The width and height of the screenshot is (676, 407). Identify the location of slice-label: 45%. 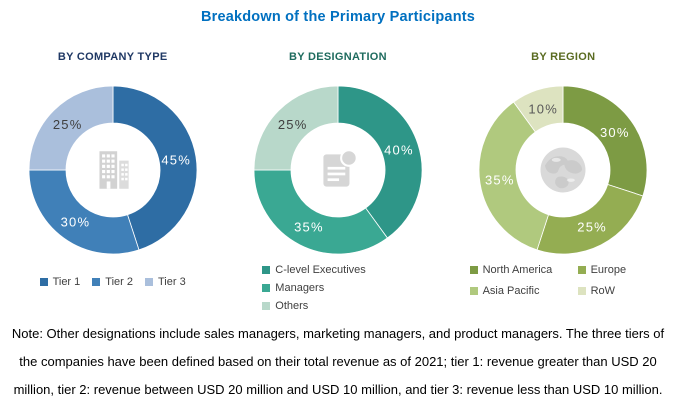
(176, 160).